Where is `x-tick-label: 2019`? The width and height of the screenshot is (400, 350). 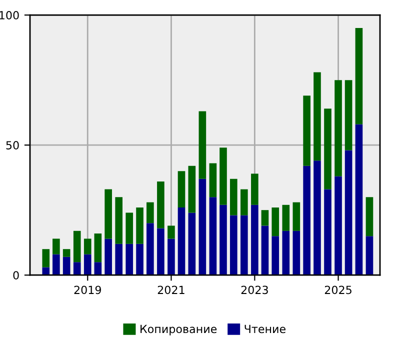
x-tick-label: 2019 is located at coordinates (87, 290).